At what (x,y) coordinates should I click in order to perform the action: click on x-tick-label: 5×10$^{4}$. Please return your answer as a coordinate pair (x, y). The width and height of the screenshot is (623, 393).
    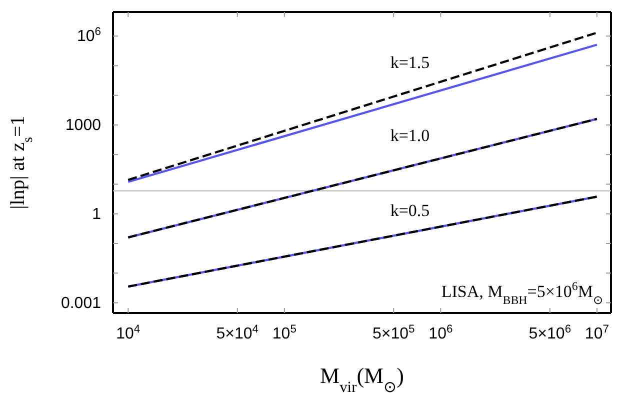
    Looking at the image, I should click on (237, 332).